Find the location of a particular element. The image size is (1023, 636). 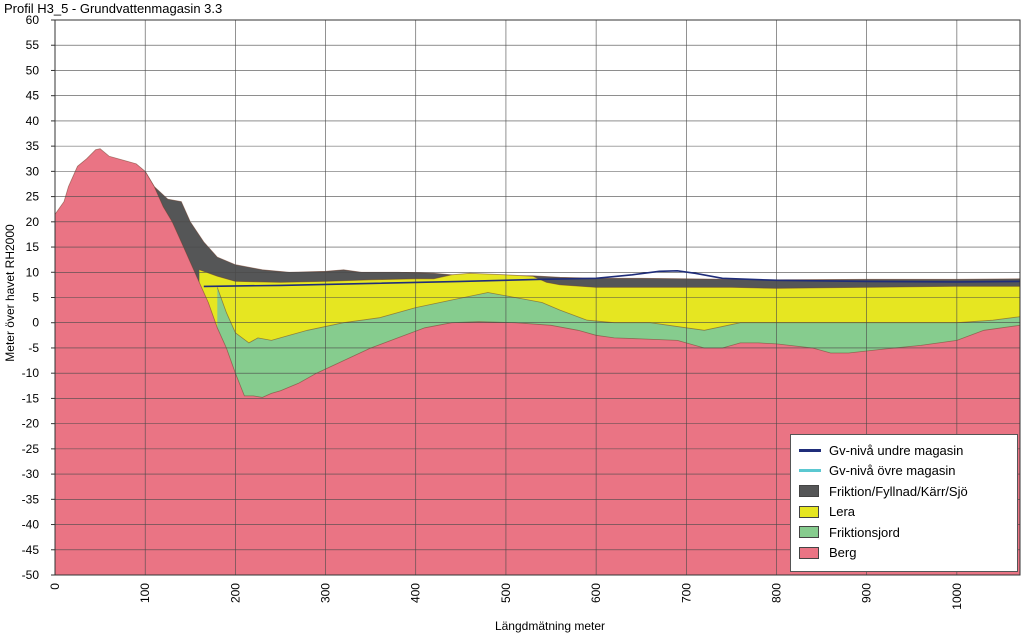

x-axis-label: Längdmätning meter is located at coordinates (550, 626).